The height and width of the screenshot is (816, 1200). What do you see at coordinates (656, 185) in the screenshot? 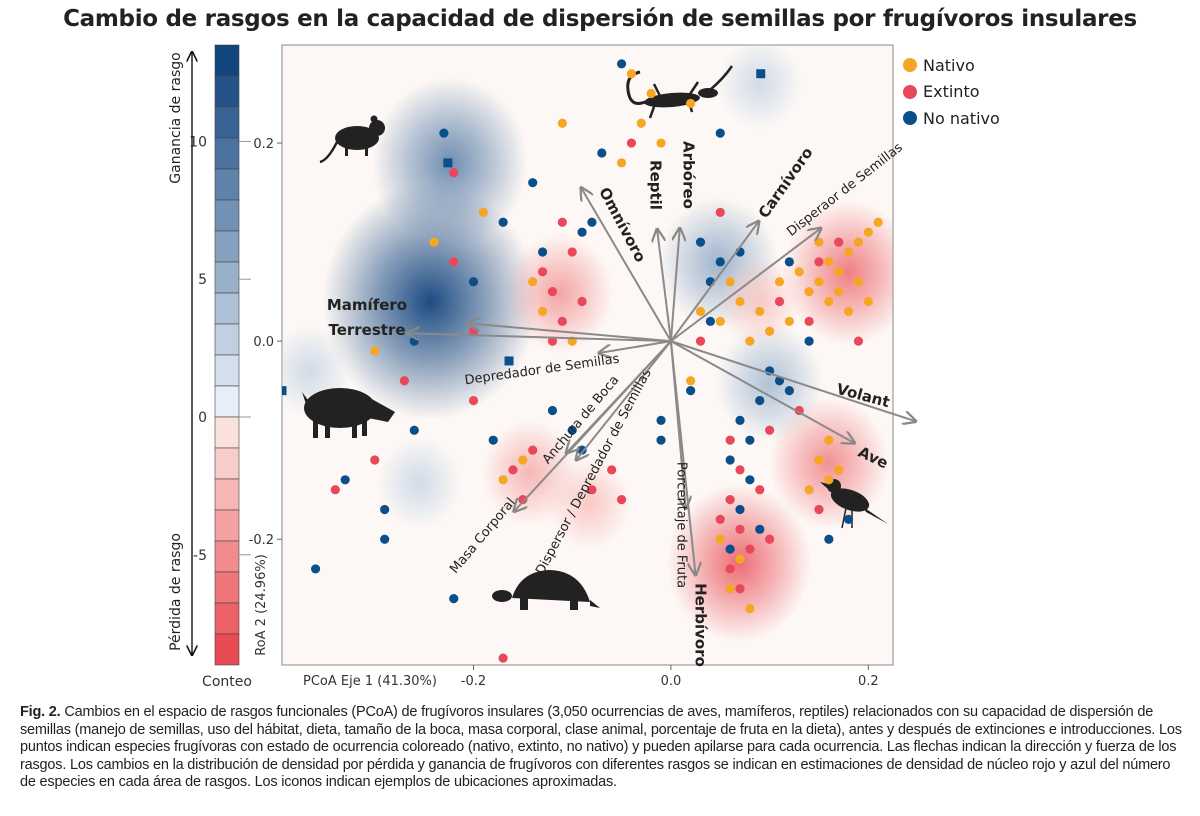
I see `arrow-label: Reptil` at bounding box center [656, 185].